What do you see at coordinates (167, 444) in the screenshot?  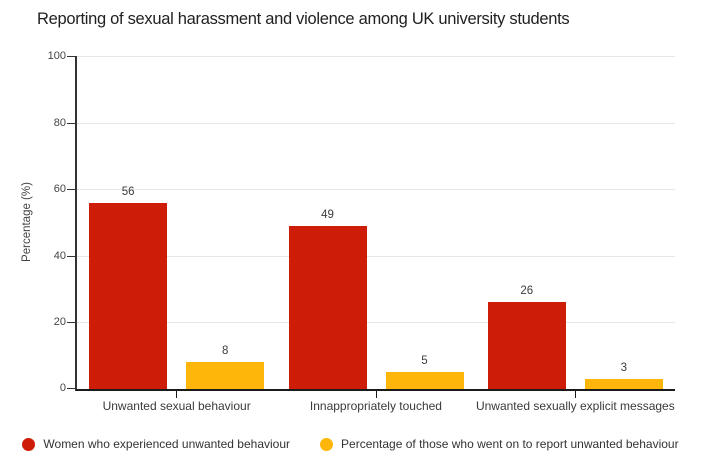 I see `legend-label: Women who experienced unwanted behaviour` at bounding box center [167, 444].